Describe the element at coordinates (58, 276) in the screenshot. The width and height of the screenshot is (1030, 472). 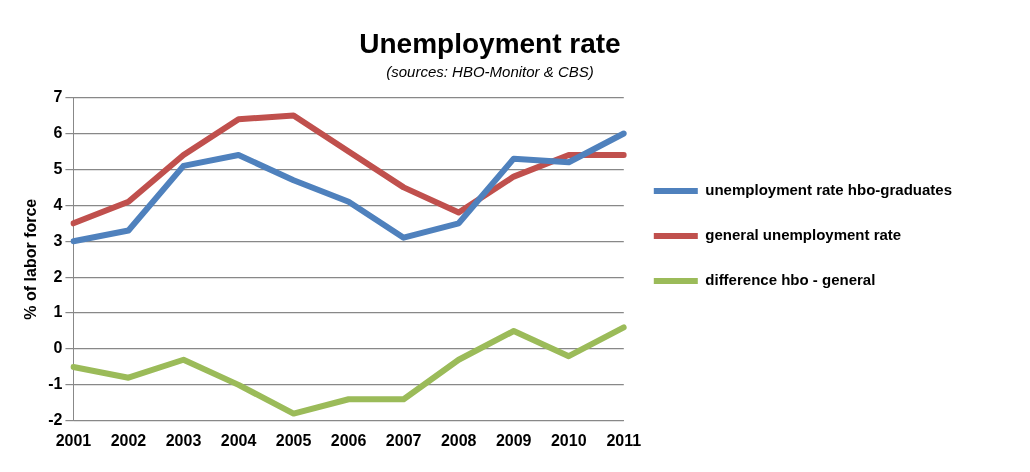
I see `y-tick-label: 2` at that location.